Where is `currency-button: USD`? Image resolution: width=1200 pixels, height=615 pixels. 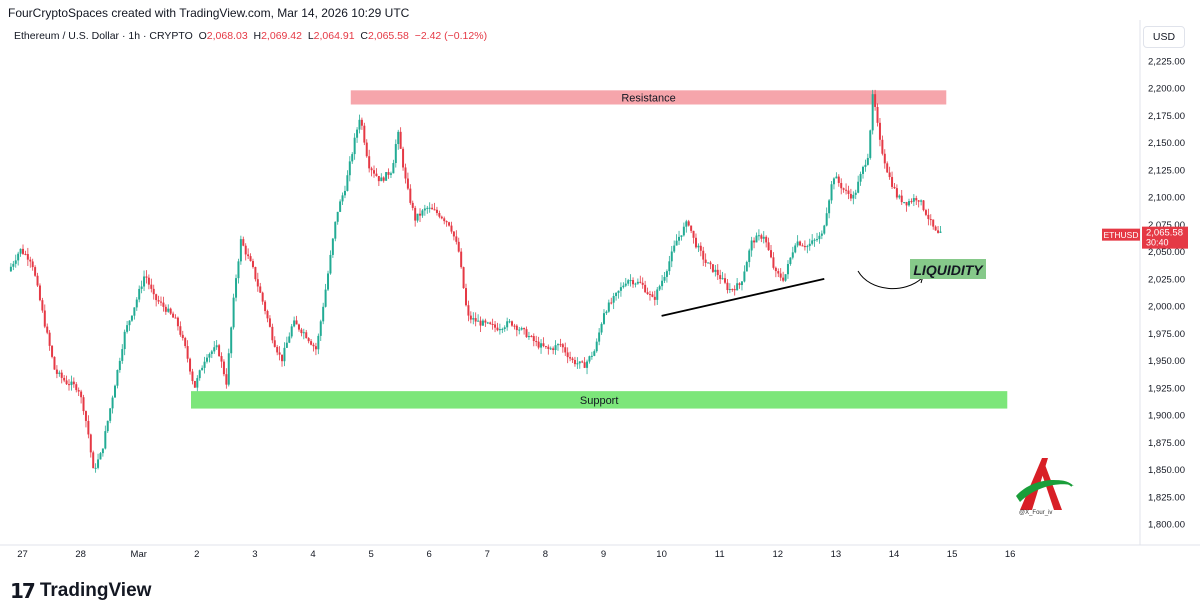
currency-button: USD is located at coordinates (1164, 37).